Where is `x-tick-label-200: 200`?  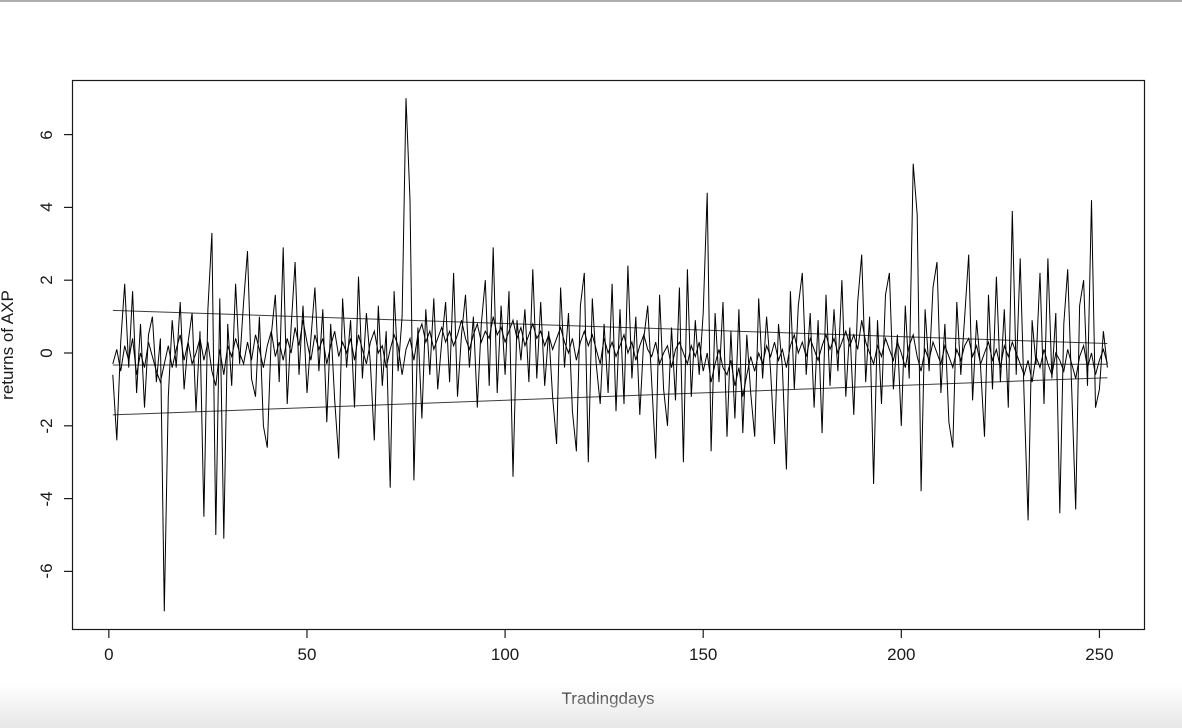 x-tick-label-200: 200 is located at coordinates (901, 654).